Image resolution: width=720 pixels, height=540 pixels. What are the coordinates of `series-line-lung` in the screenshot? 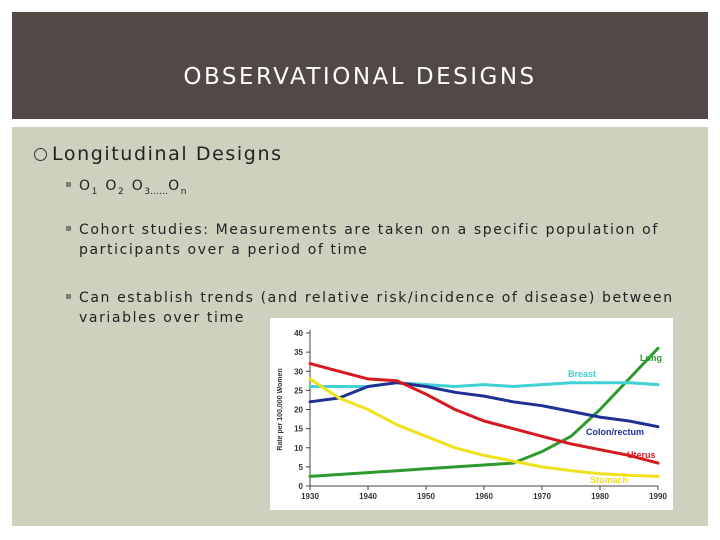 It's located at (484, 412).